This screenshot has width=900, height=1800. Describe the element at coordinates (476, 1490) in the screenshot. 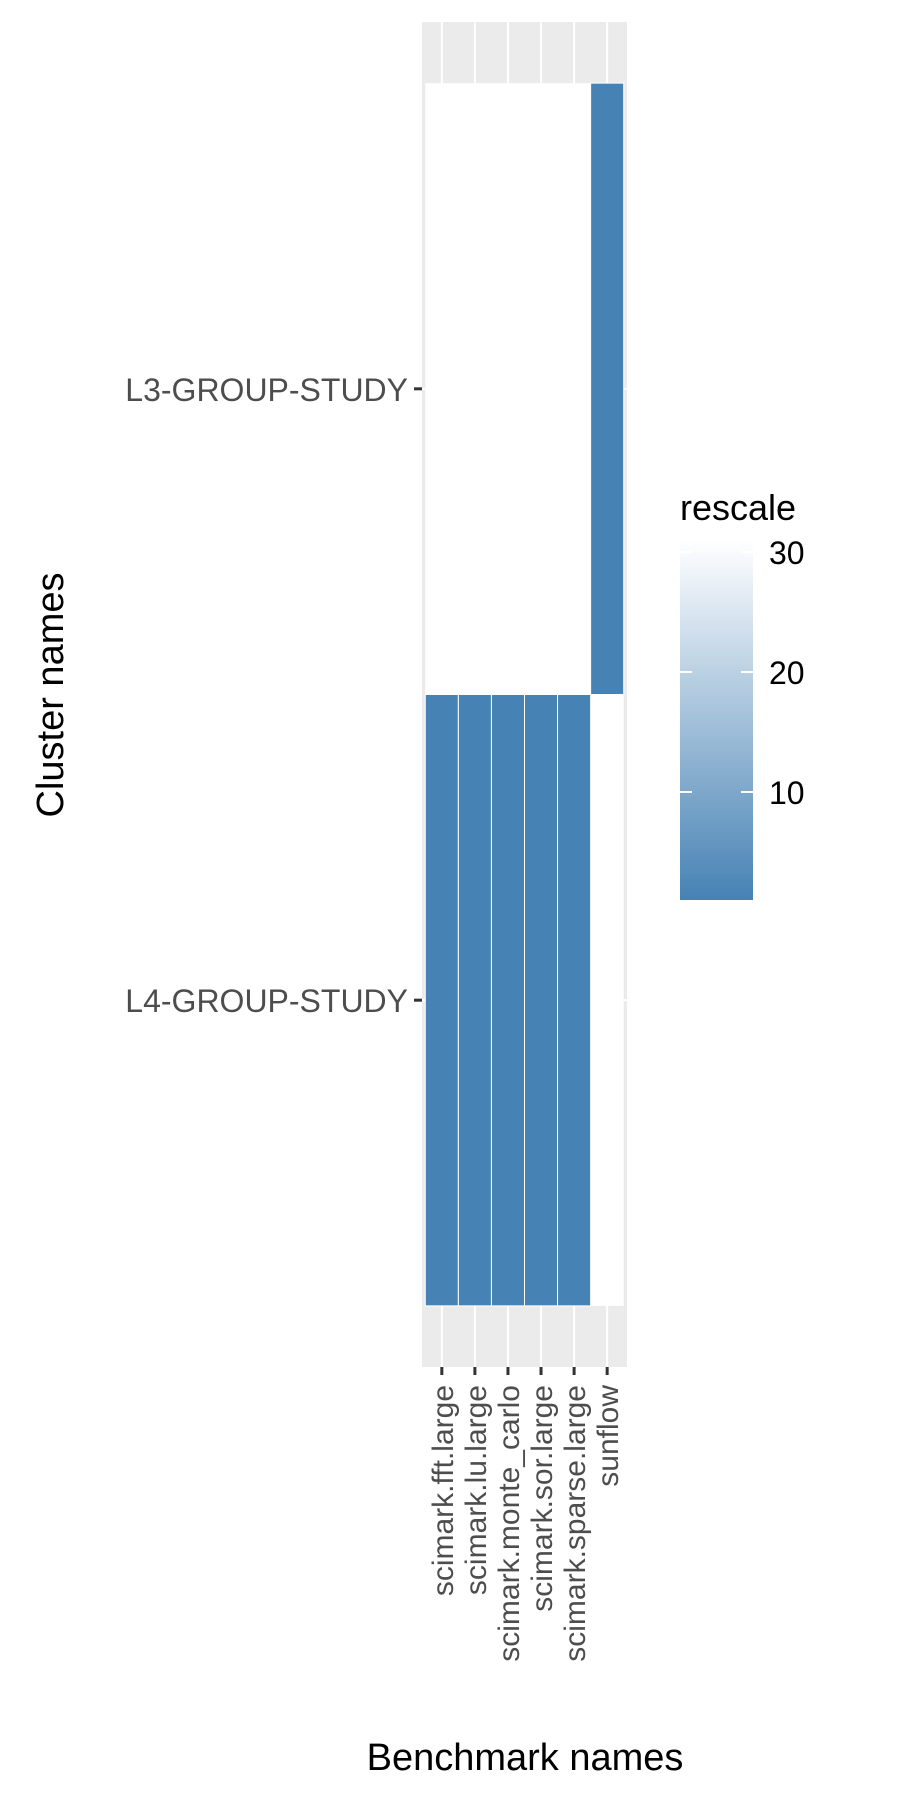

I see `x-tick-label: scimark.lu.large` at that location.